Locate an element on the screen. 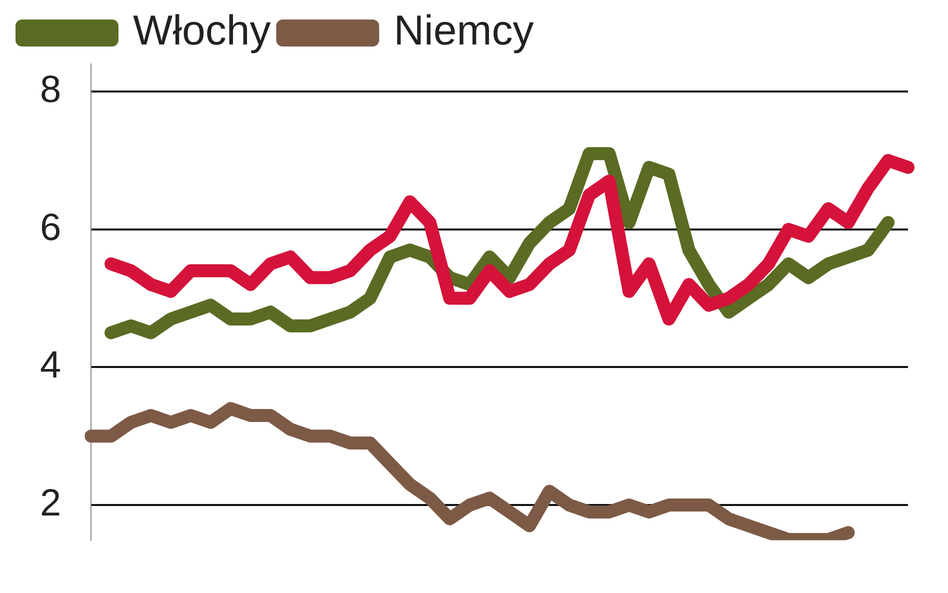  y-tick-label: 6 is located at coordinates (51, 227).